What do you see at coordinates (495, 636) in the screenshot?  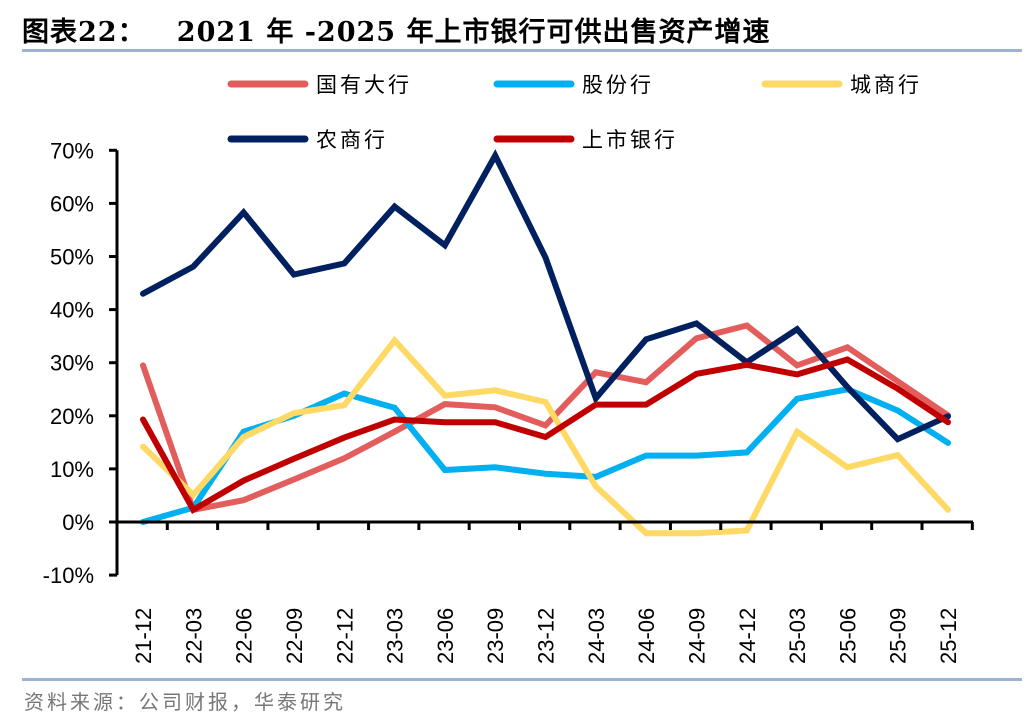 I see `x-tick-label: 23-09` at bounding box center [495, 636].